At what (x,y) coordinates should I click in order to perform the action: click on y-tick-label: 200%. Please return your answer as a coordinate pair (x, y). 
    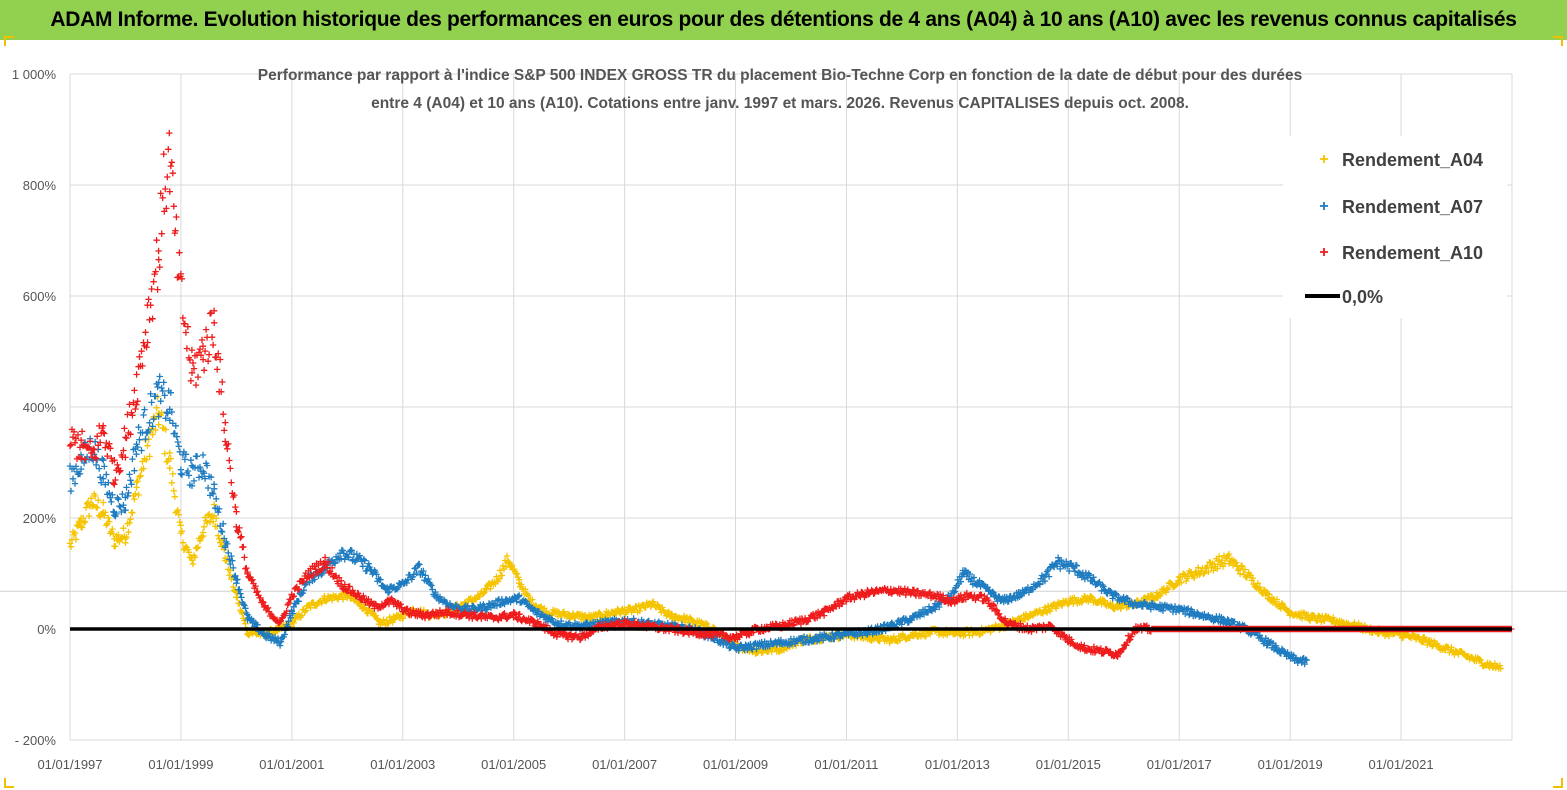
    Looking at the image, I should click on (40, 518).